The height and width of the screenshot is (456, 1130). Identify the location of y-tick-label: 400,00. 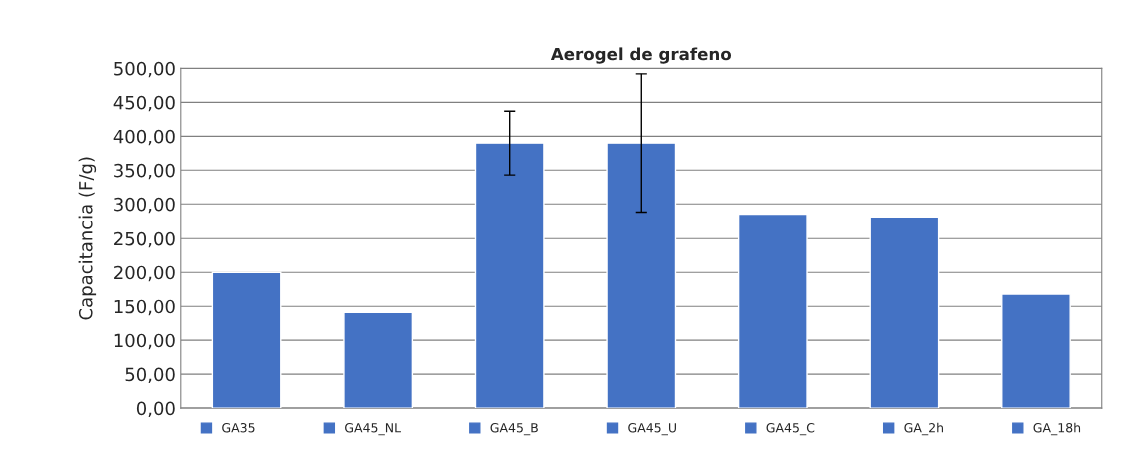
(144, 137).